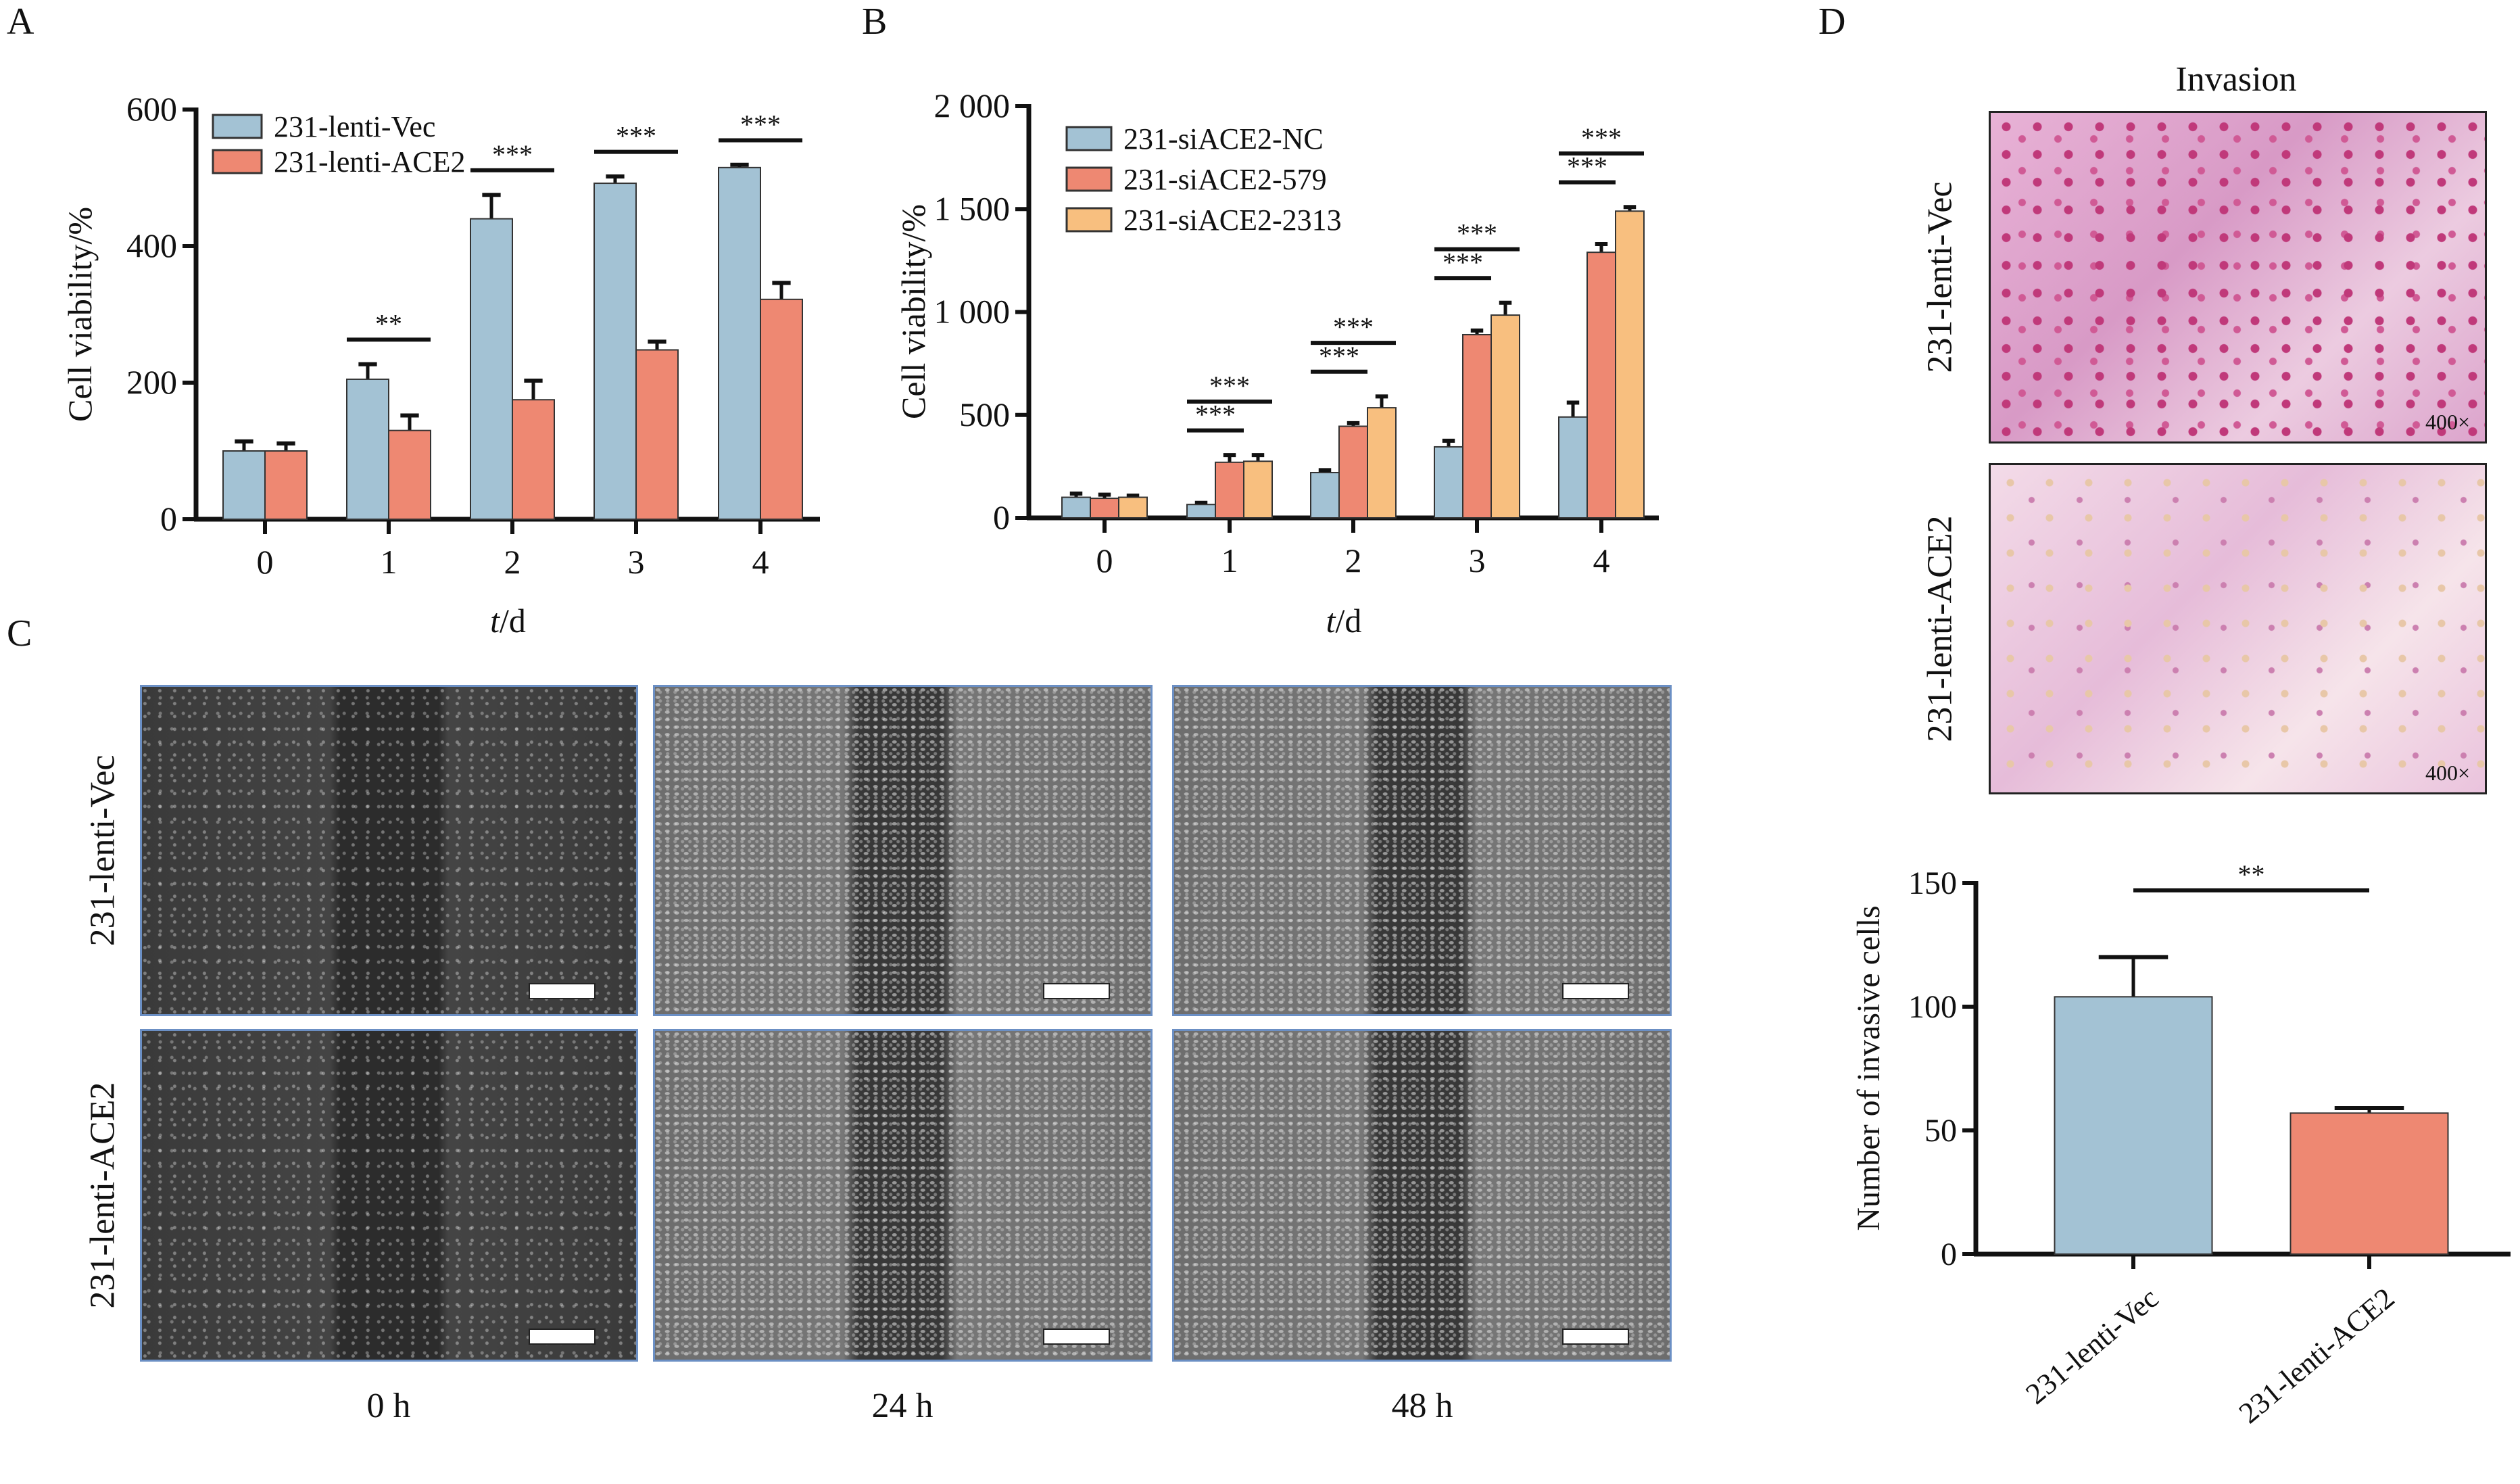 Image resolution: width=2520 pixels, height=1484 pixels. I want to click on y-tick-label: 200, so click(151, 382).